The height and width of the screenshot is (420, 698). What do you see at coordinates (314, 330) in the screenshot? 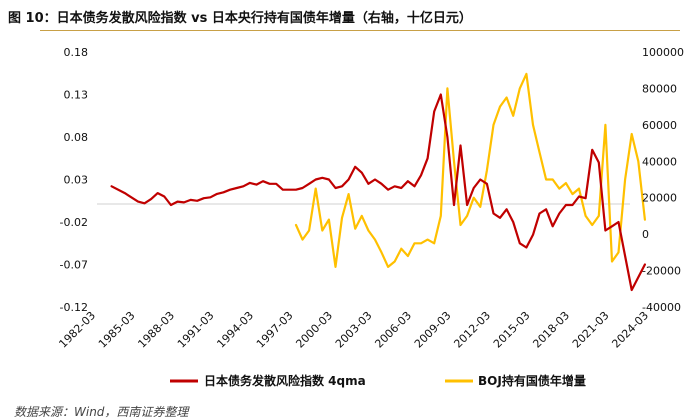
I see `x-tick-label: 2000-03` at bounding box center [314, 330].